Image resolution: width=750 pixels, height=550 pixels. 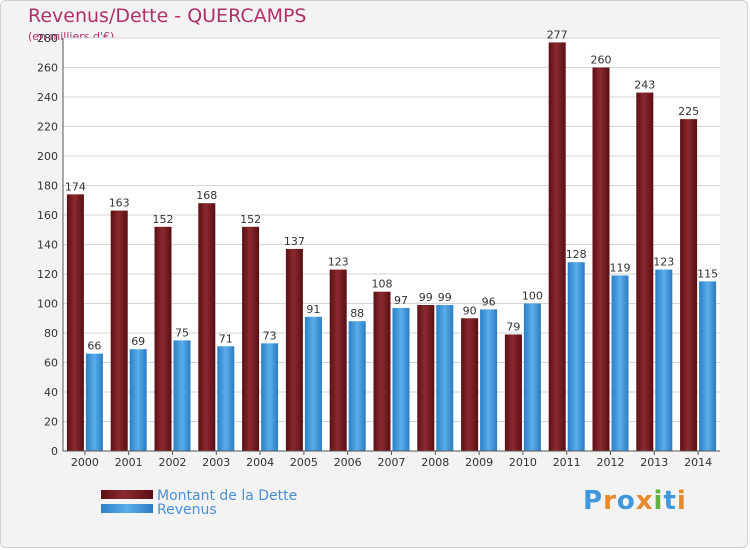 I want to click on y-tick-label: 60, so click(x=51, y=363).